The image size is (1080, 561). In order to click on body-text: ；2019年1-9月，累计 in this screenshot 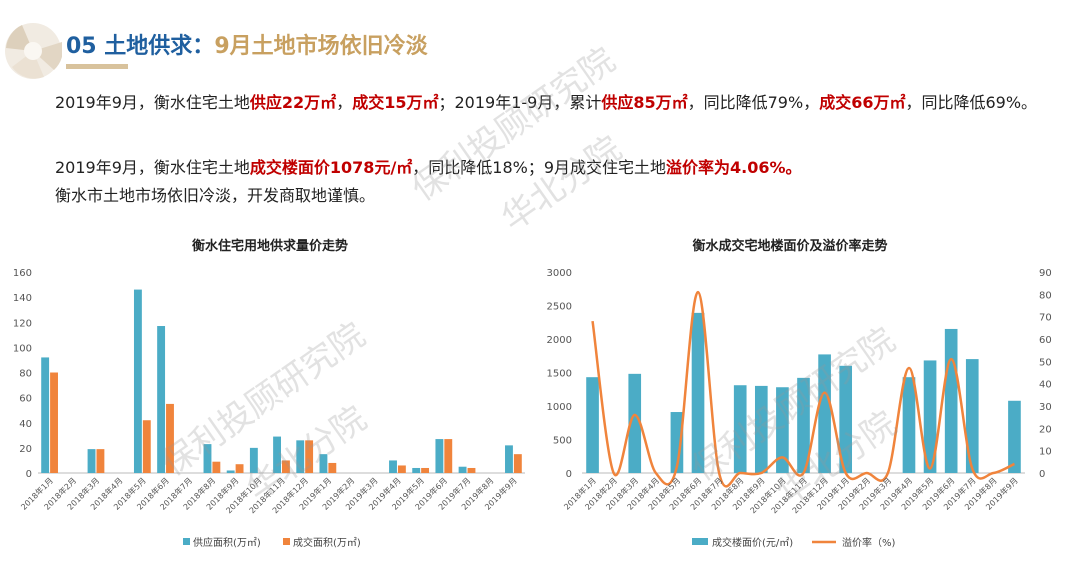, I will do `click(520, 102)`.